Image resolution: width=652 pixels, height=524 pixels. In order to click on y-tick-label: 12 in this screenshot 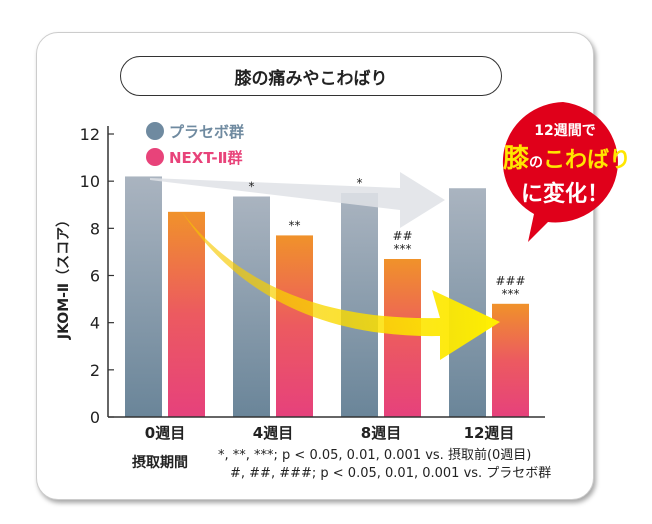, I will do `click(90, 134)`.